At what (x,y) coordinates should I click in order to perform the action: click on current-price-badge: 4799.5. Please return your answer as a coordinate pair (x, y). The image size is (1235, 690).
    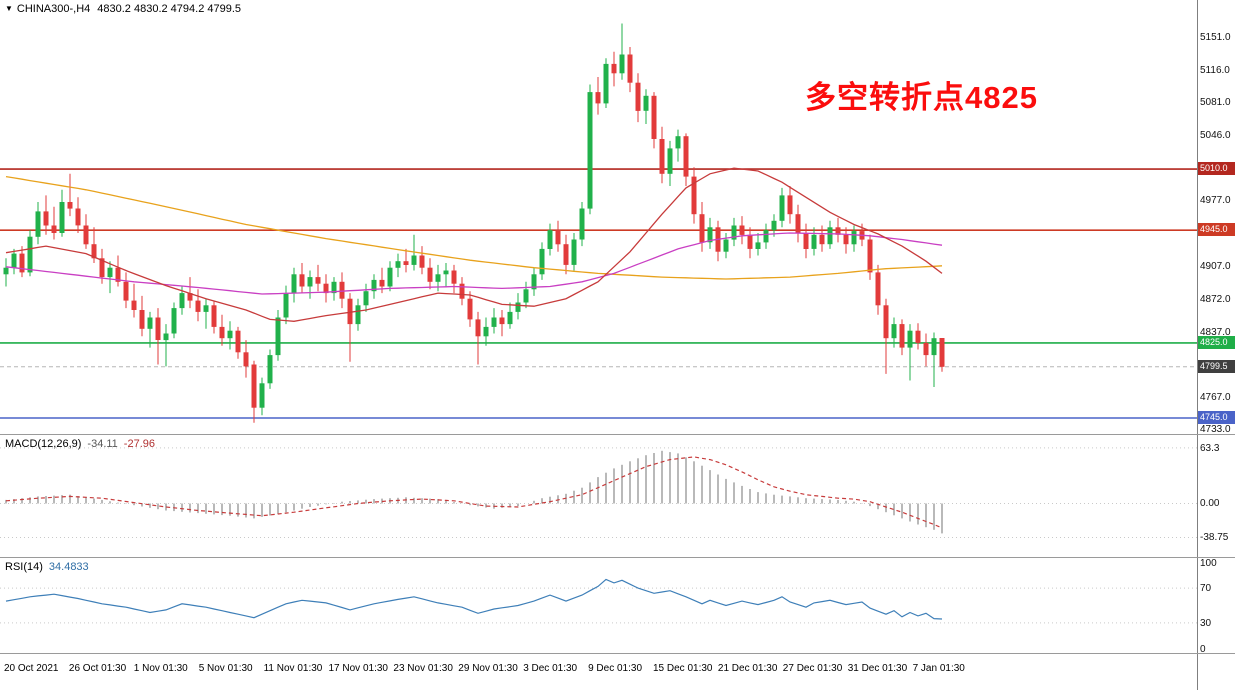
    Looking at the image, I should click on (1216, 366).